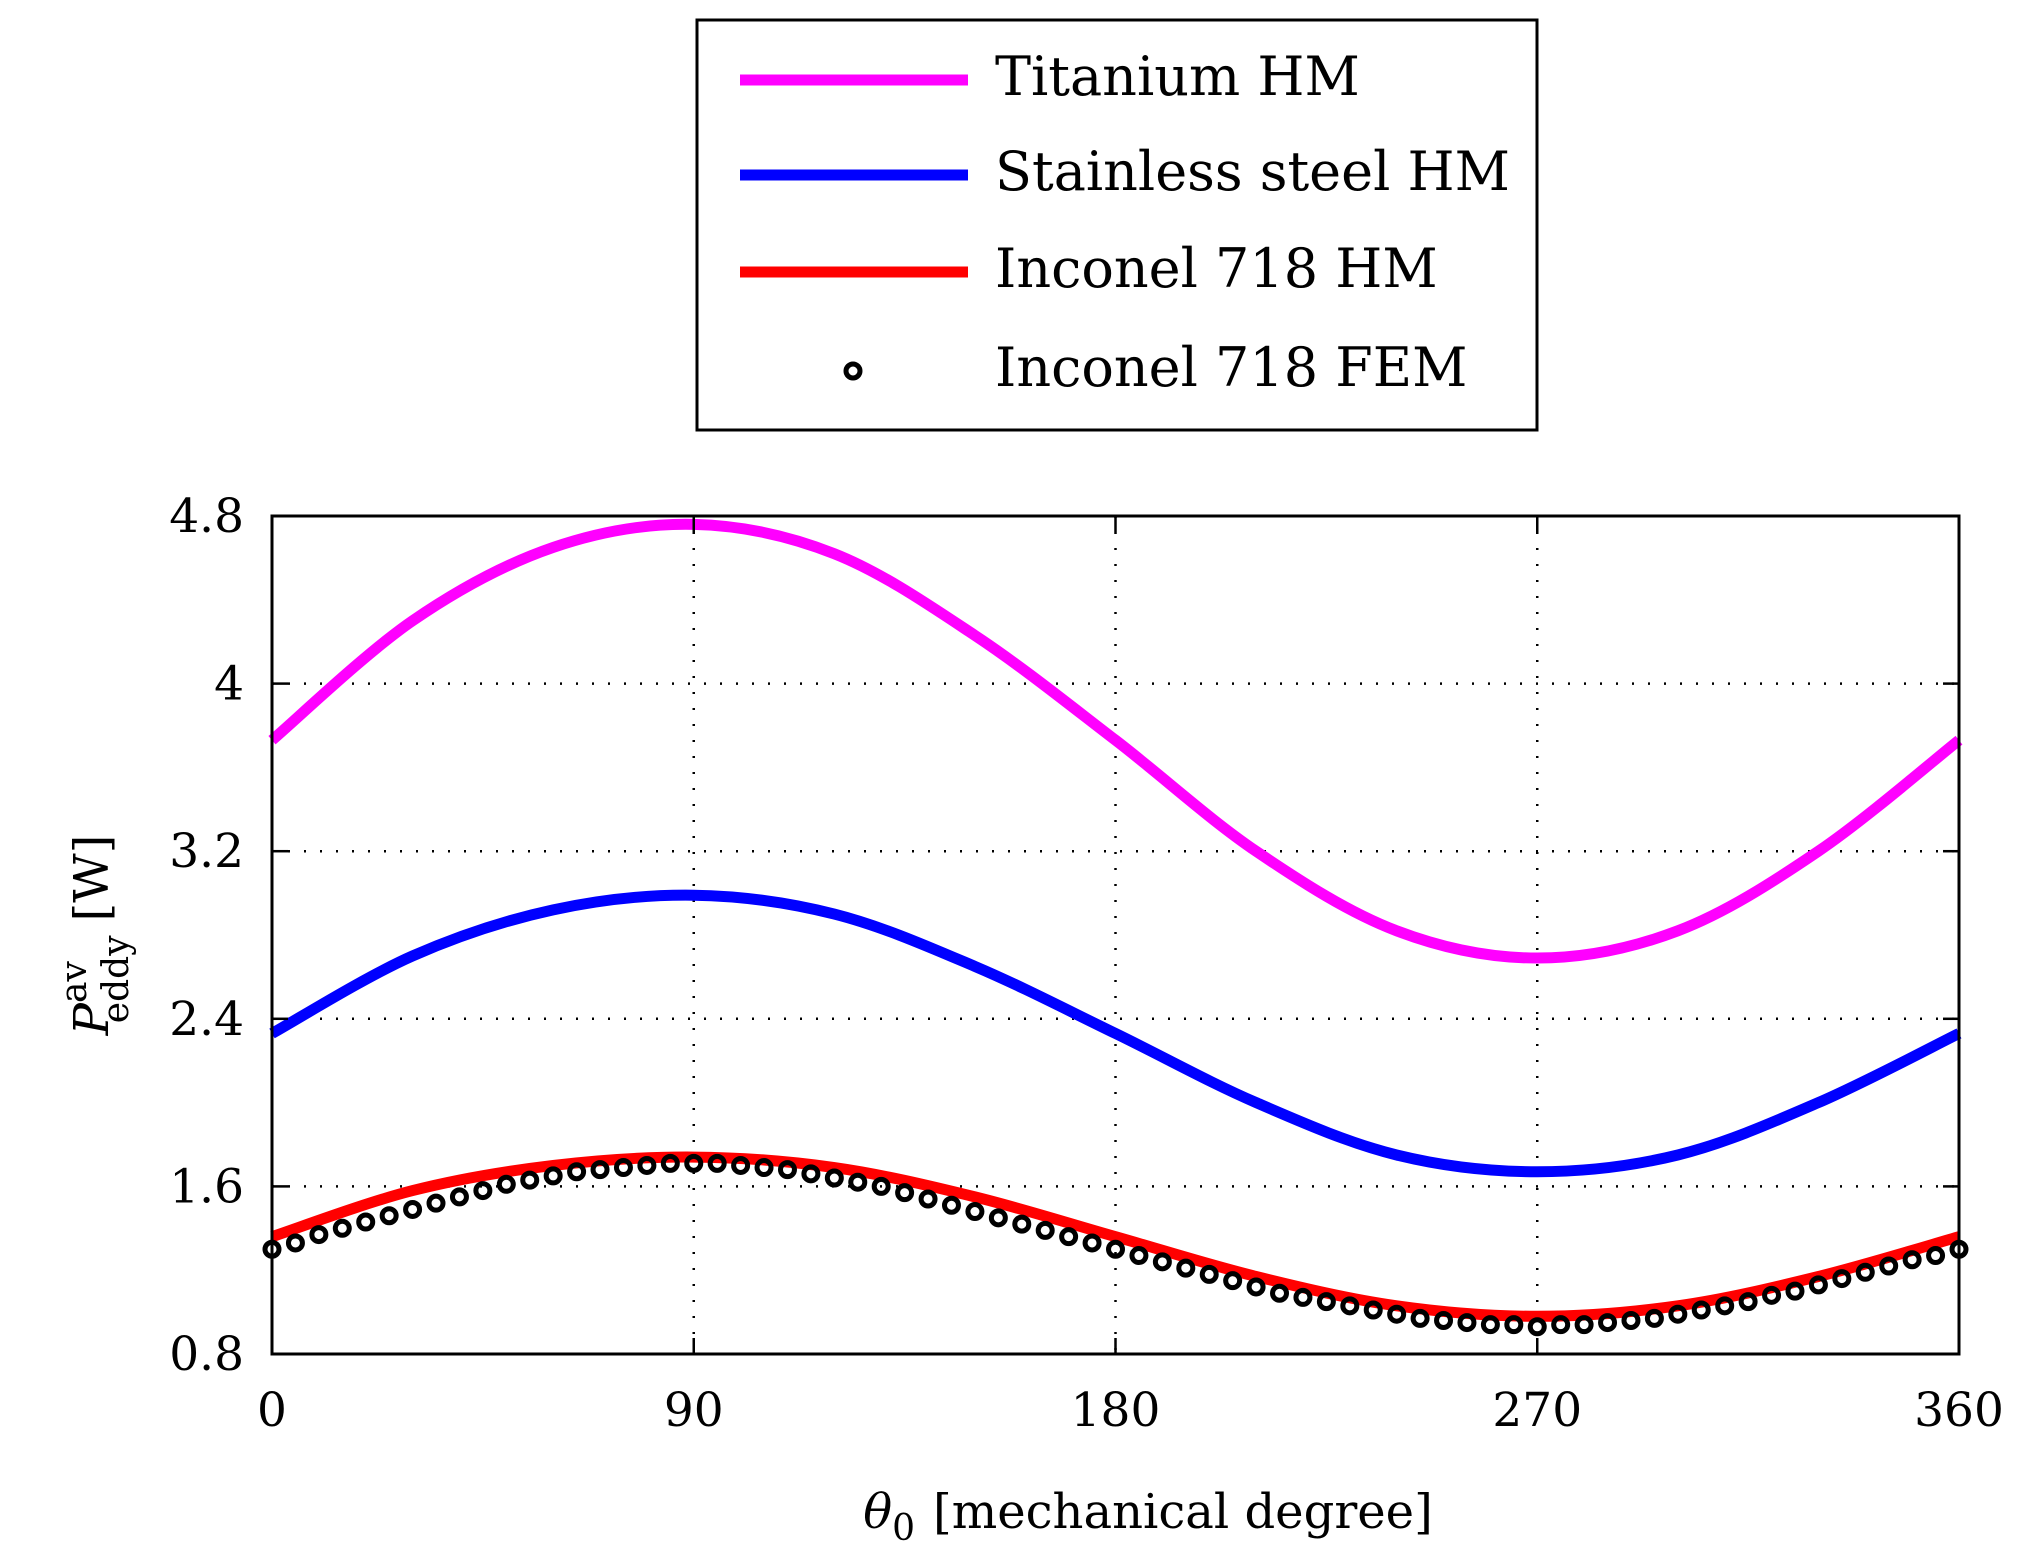 This screenshot has height=1554, width=2018. I want to click on legend-label-titanium-hm: Titanium HM, so click(1177, 76).